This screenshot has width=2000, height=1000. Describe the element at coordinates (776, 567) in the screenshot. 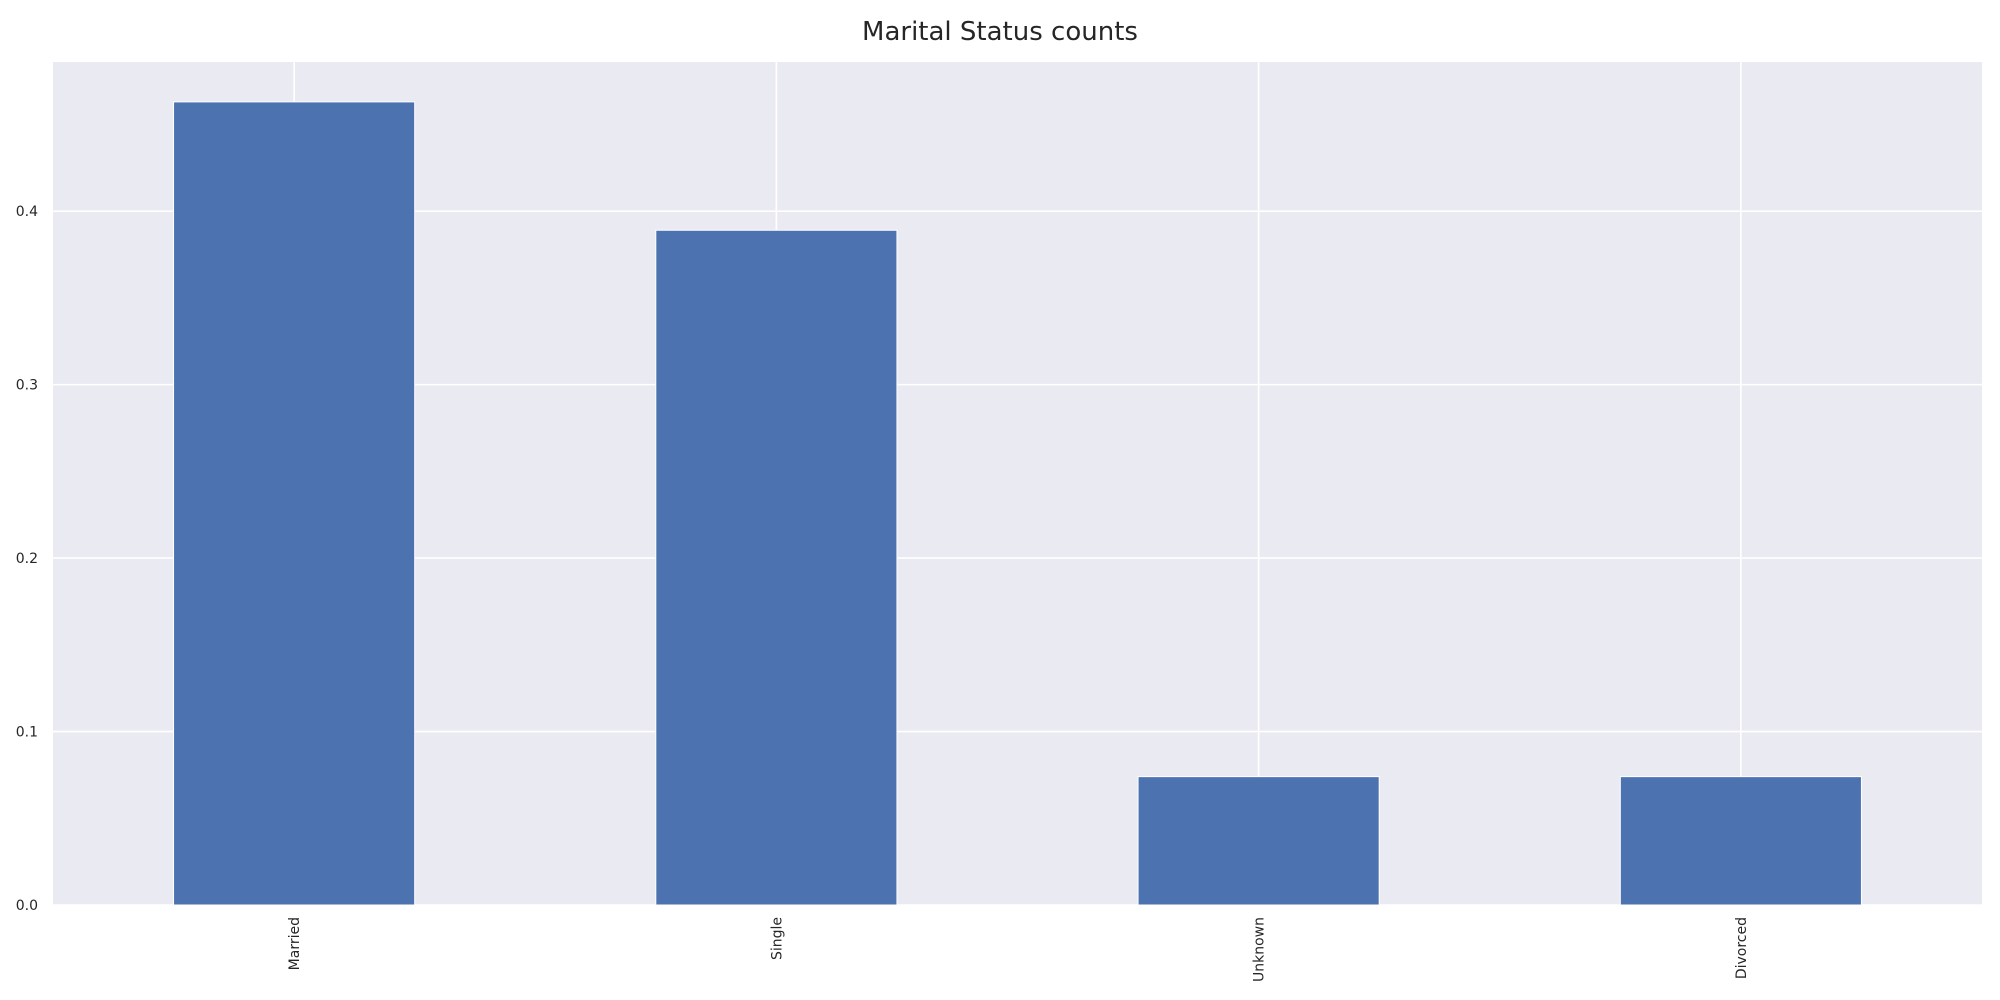

I see `bar-single` at that location.